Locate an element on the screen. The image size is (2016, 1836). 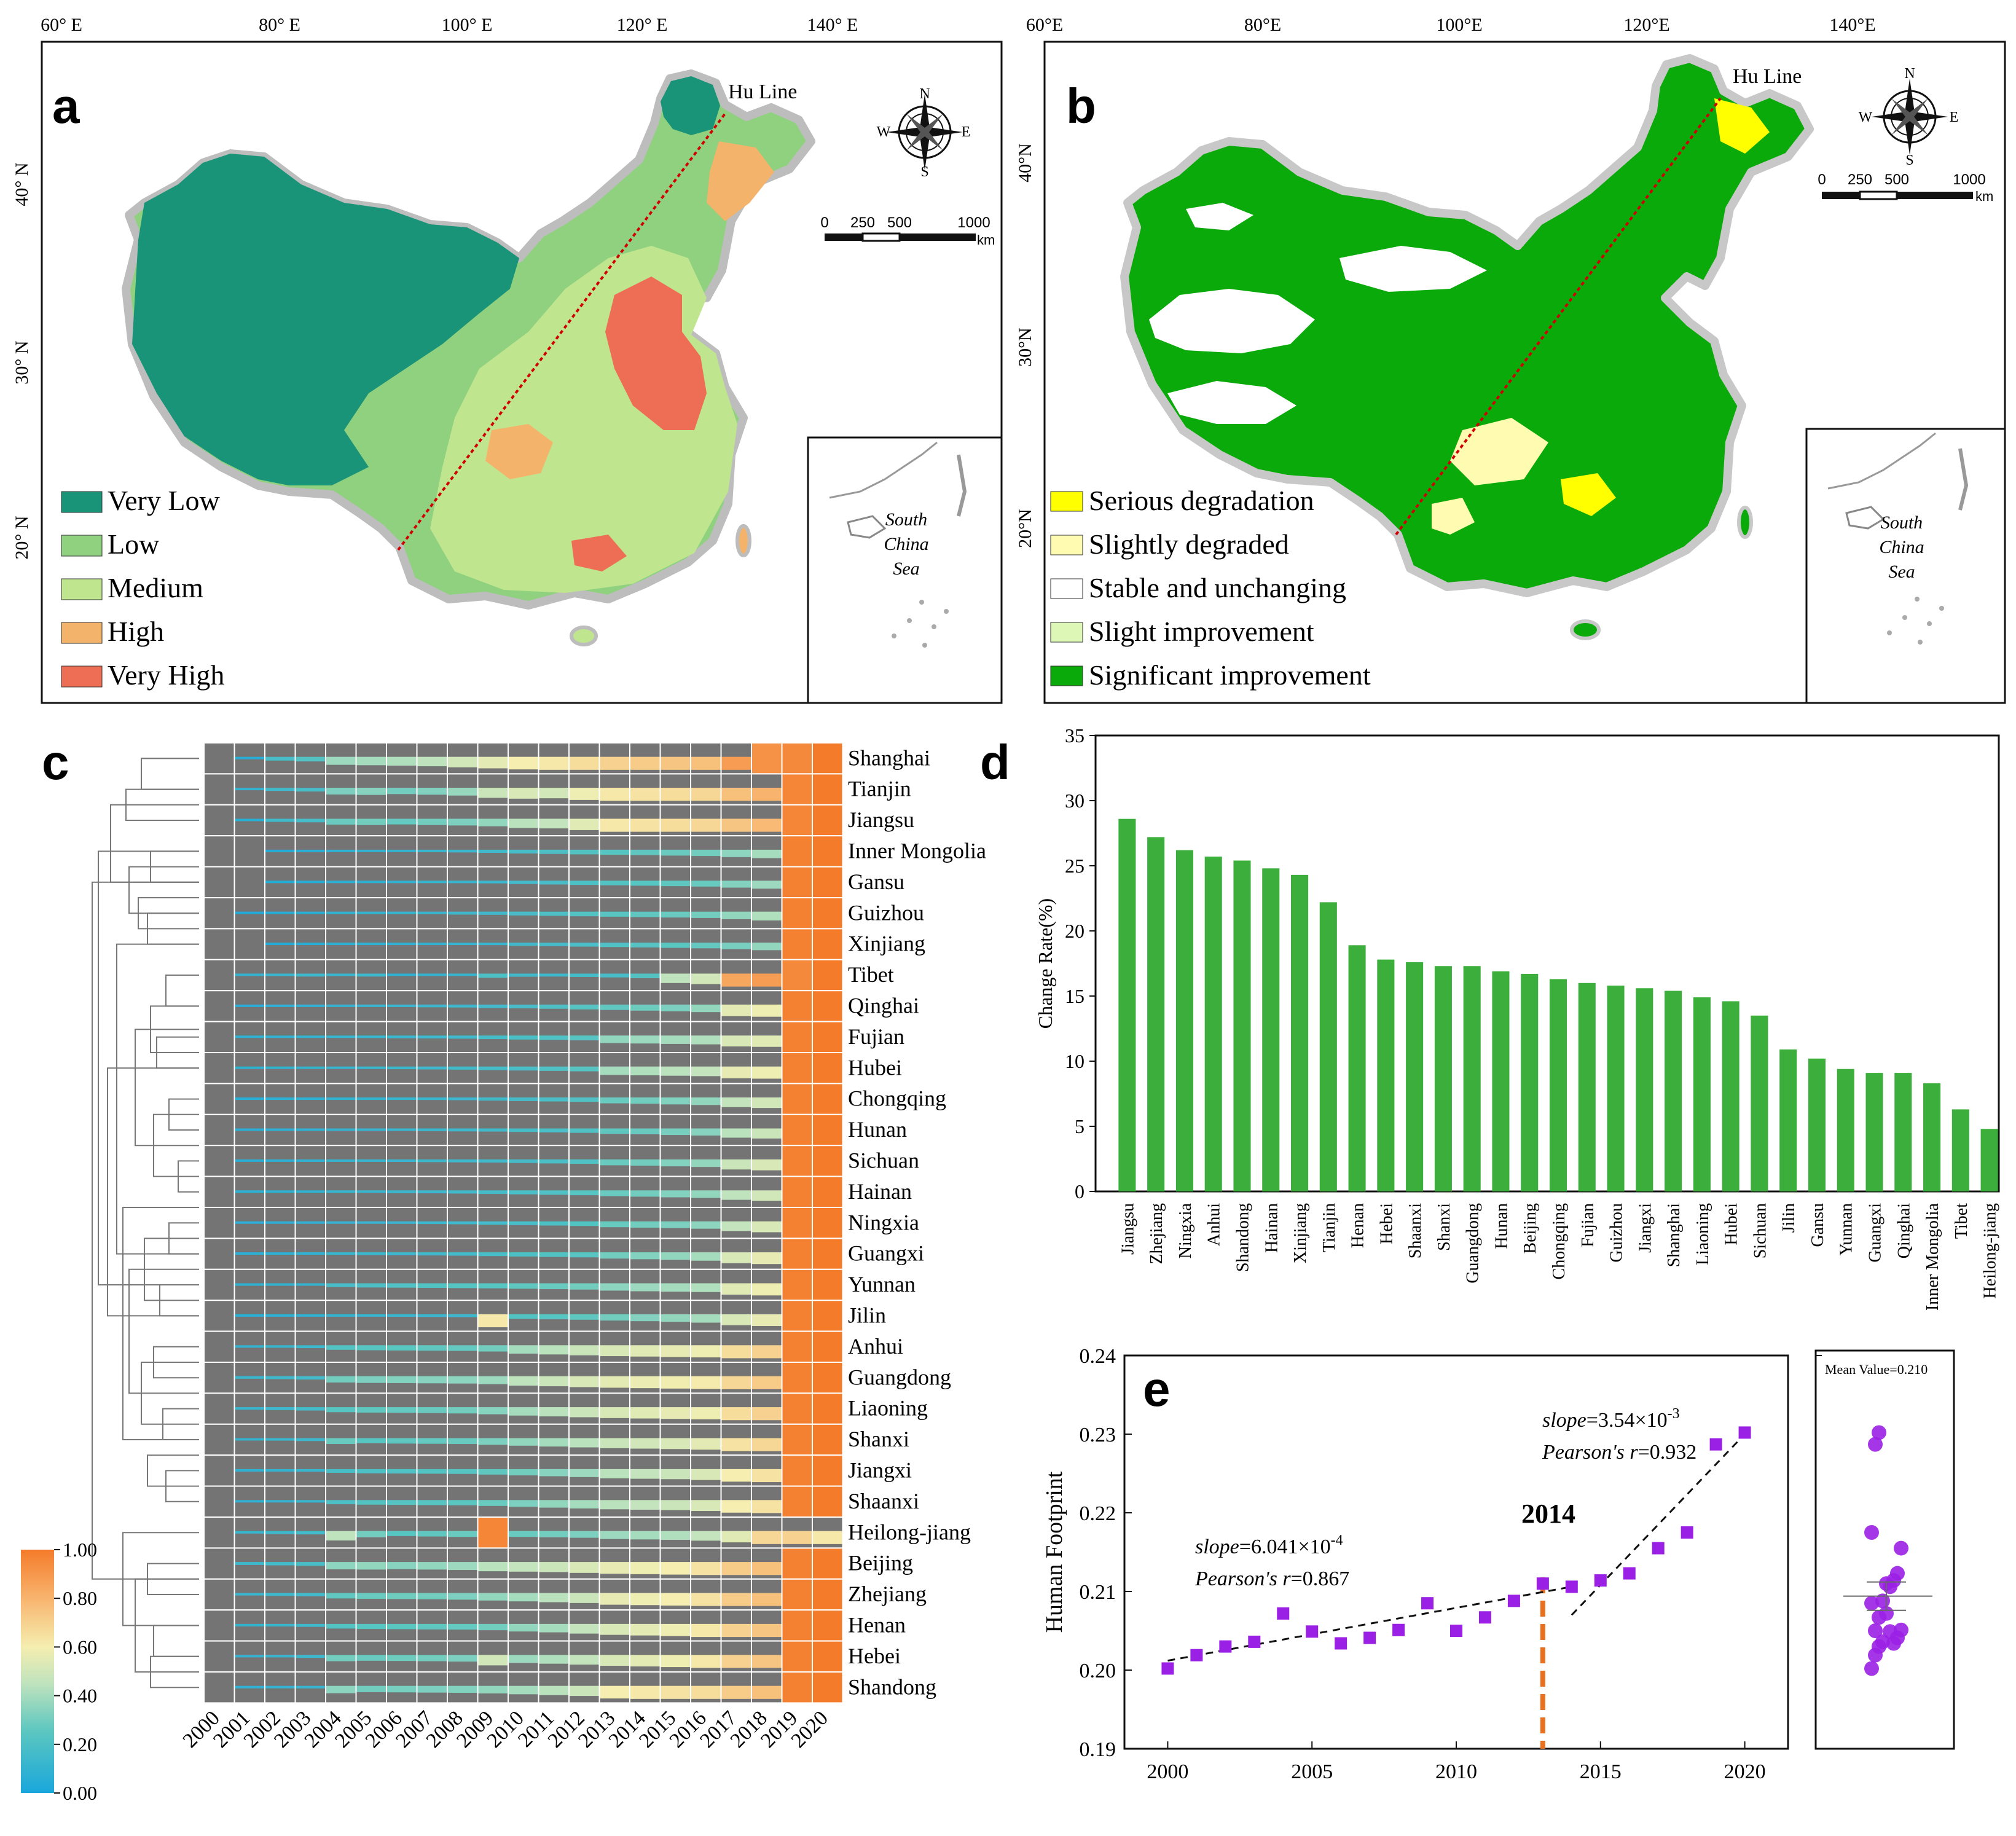
svg-text: 250 is located at coordinates (862, 222).